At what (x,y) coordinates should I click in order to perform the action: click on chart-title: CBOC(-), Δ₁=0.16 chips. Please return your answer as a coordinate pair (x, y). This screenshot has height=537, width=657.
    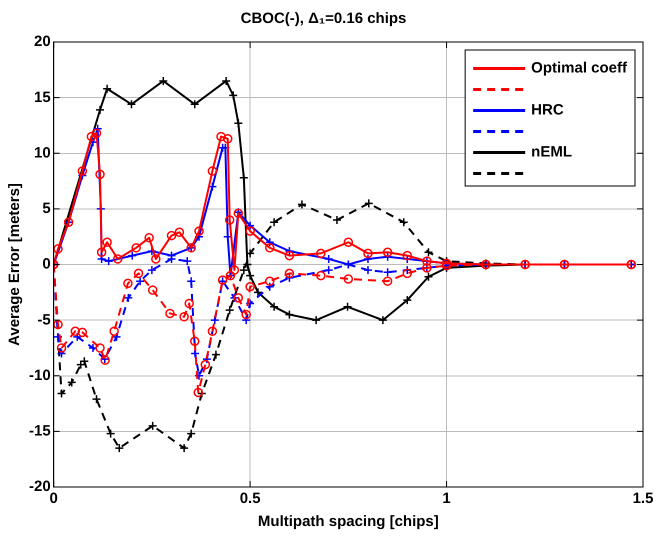
    Looking at the image, I should click on (323, 19).